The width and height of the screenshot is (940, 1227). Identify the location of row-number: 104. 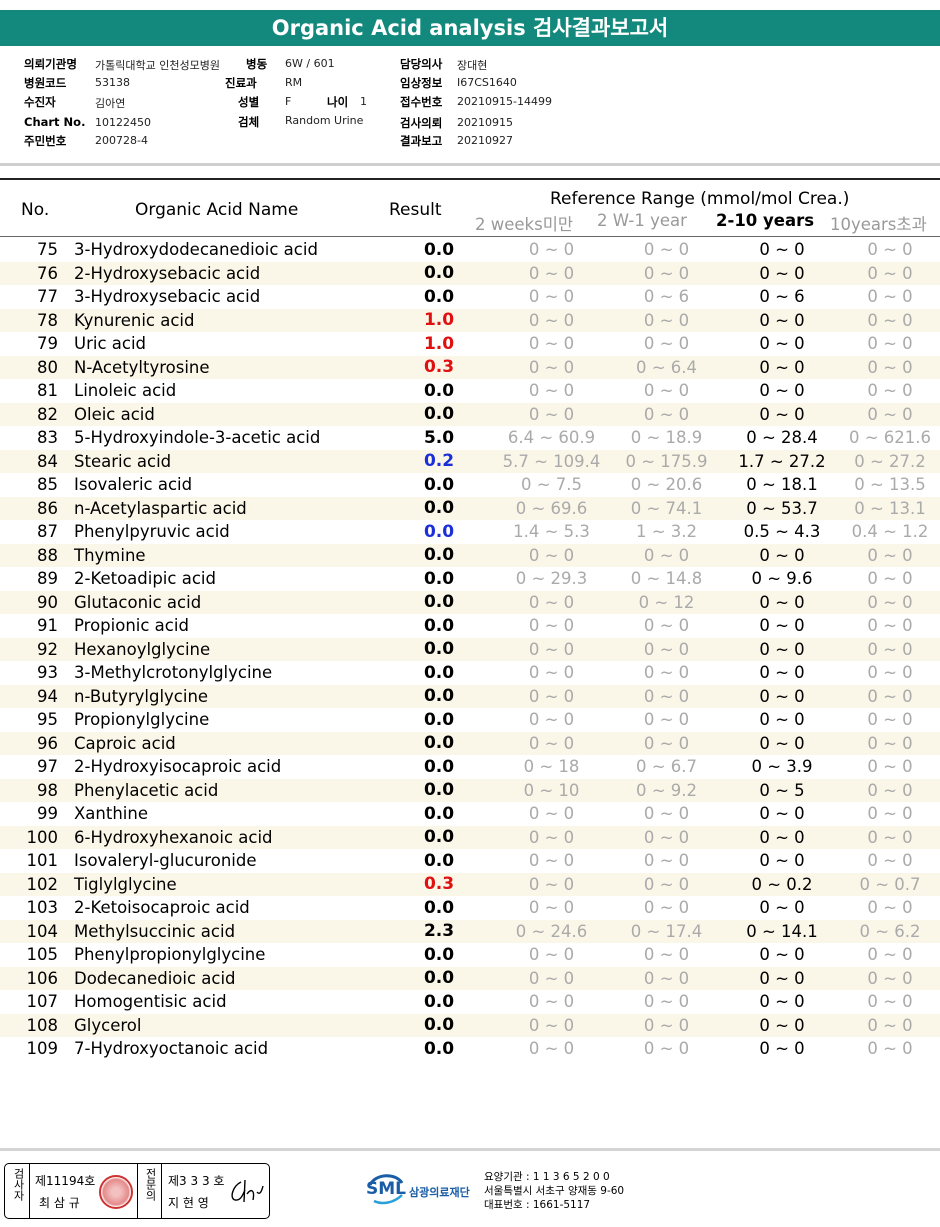
(36, 931).